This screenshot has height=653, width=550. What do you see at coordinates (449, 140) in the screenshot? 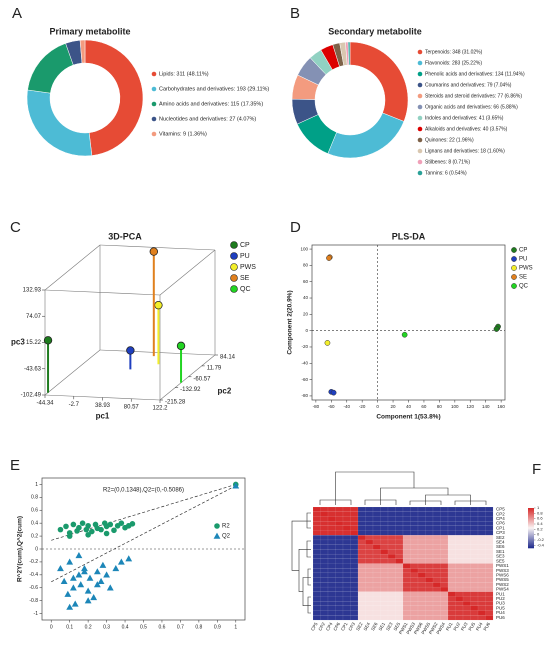
I see `legend-label: Quinones: 22 (1.96%)` at bounding box center [449, 140].